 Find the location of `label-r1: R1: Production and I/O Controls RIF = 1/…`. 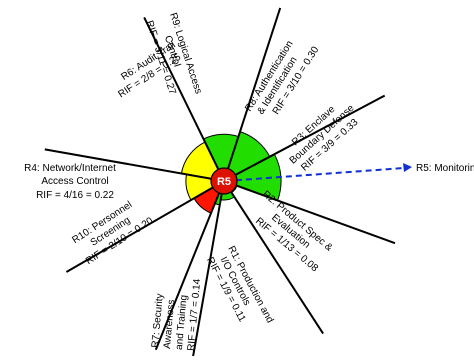

label-r1: R1: Production and I/O Controls RIF = 1/… is located at coordinates (239, 284).